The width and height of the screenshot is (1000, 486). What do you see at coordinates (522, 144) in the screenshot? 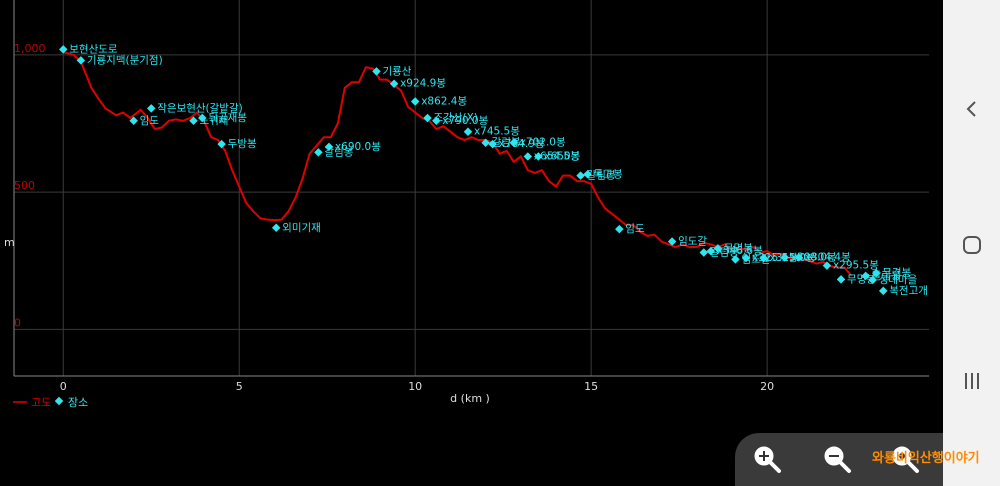
I see `place-label: x704.9봉` at bounding box center [522, 144].